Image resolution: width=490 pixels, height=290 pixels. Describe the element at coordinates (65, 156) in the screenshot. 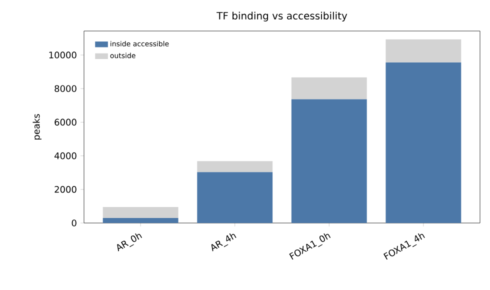

I see `y-tick-label: 4000` at that location.